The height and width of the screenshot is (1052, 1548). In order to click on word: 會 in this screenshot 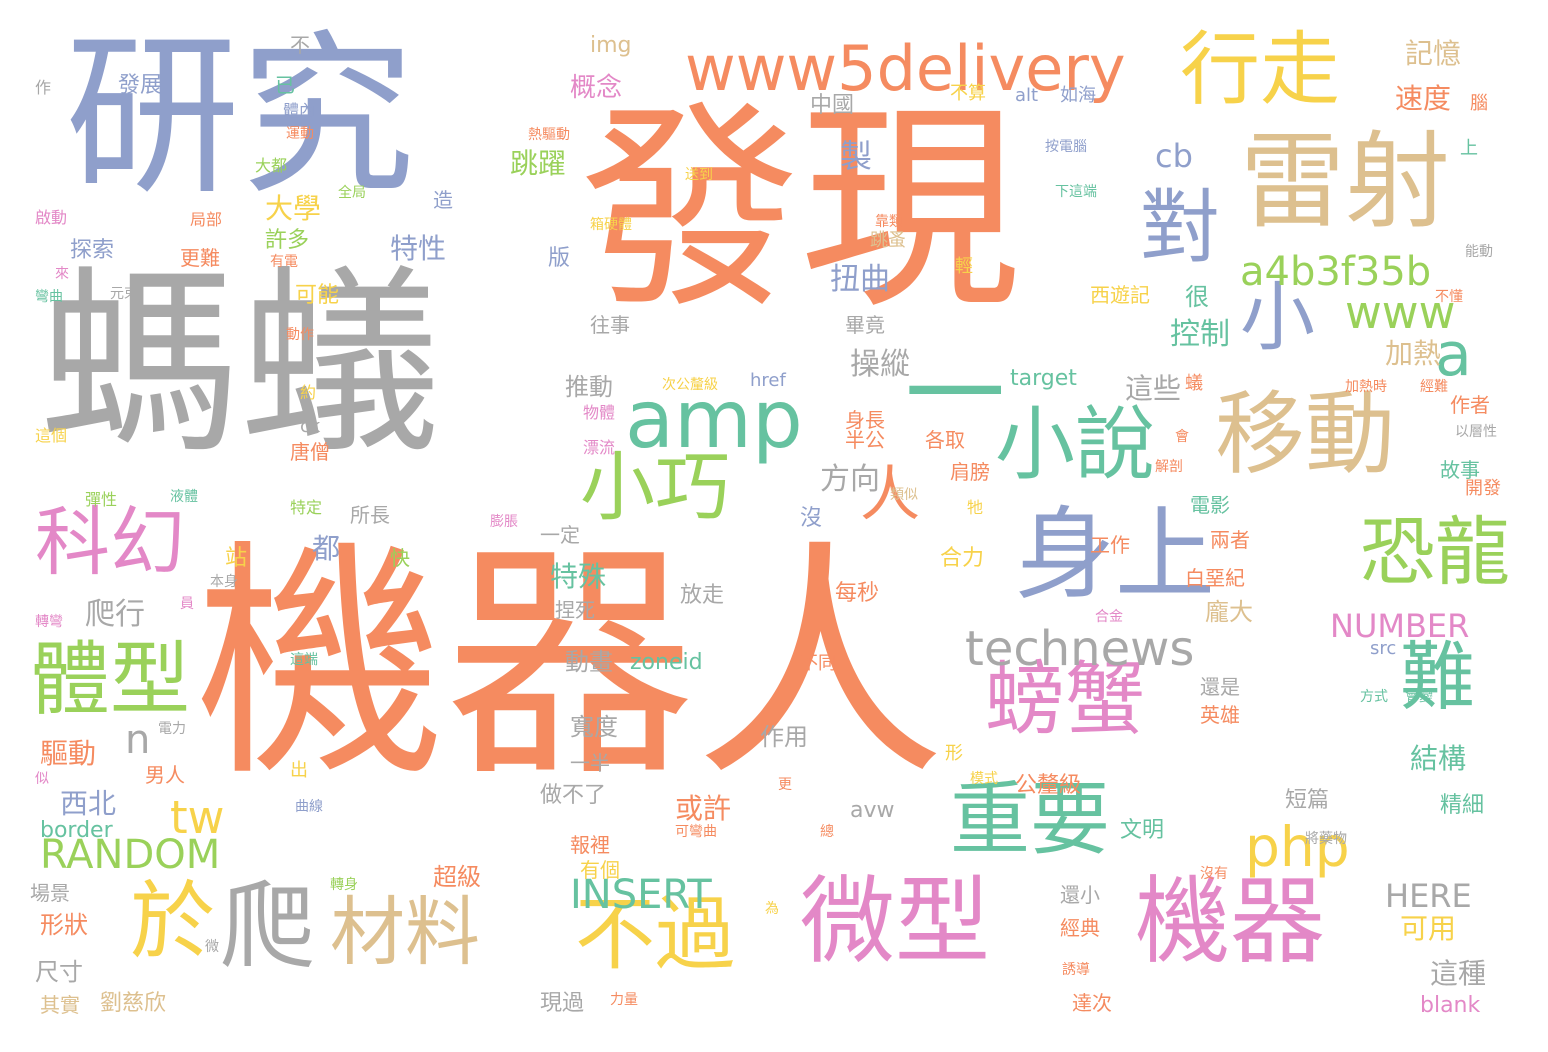, I will do `click(1182, 437)`.